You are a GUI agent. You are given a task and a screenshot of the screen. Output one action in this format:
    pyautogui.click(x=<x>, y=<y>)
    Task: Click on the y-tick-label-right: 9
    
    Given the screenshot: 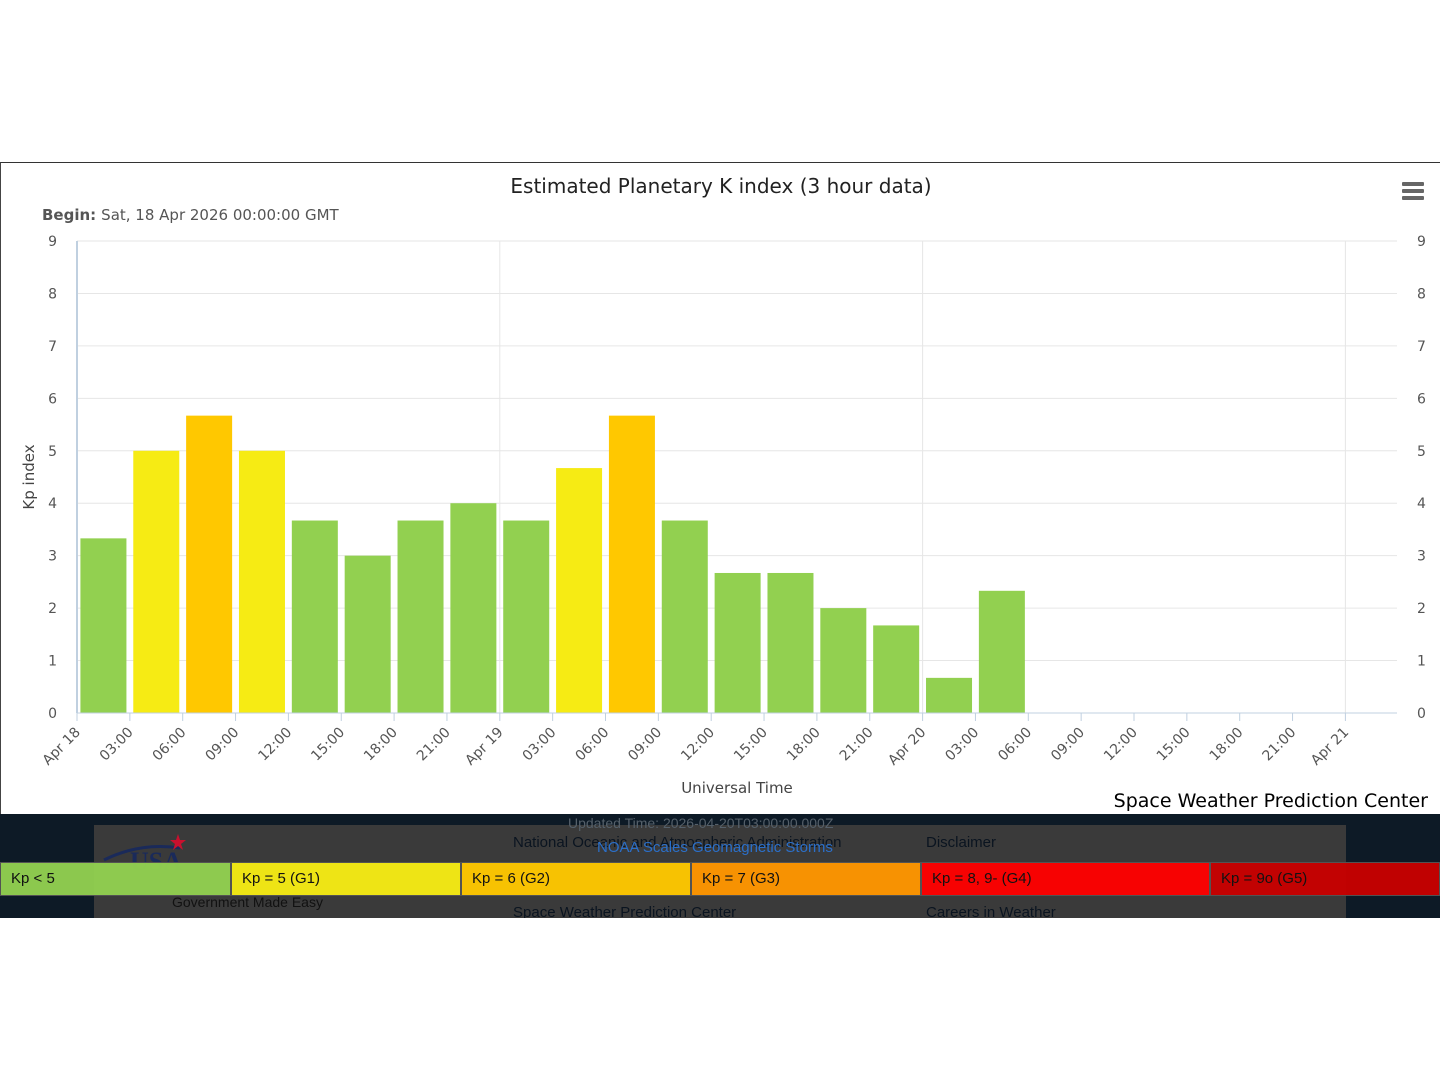 What is the action you would take?
    pyautogui.click(x=1421, y=242)
    